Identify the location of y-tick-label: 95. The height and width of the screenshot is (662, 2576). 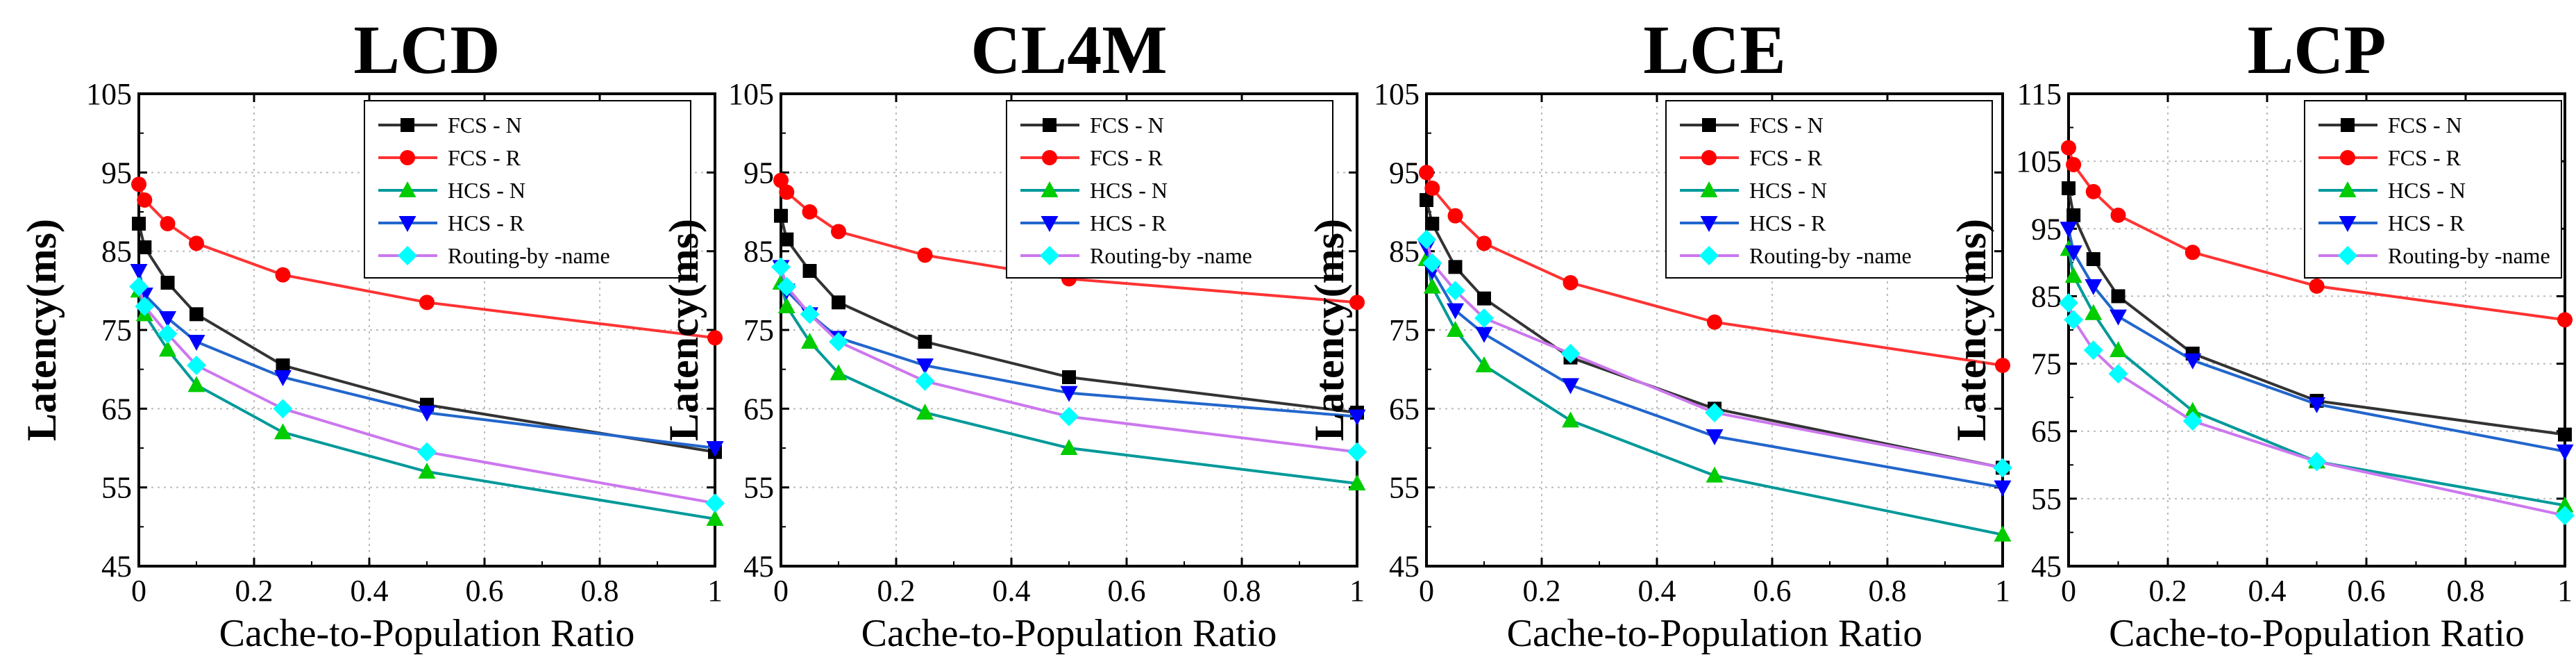
(1404, 173).